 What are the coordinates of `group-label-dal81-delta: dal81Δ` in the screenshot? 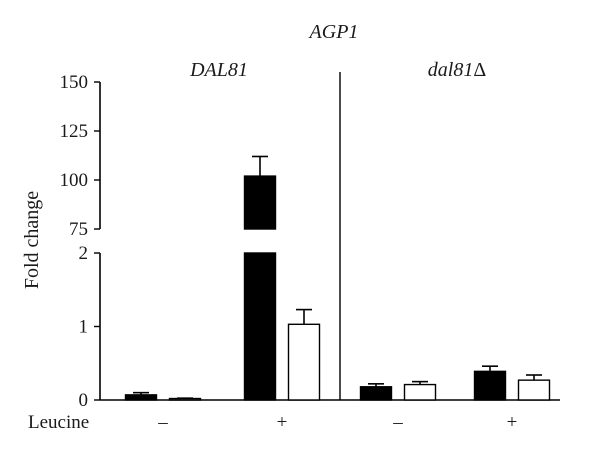 It's located at (457, 70).